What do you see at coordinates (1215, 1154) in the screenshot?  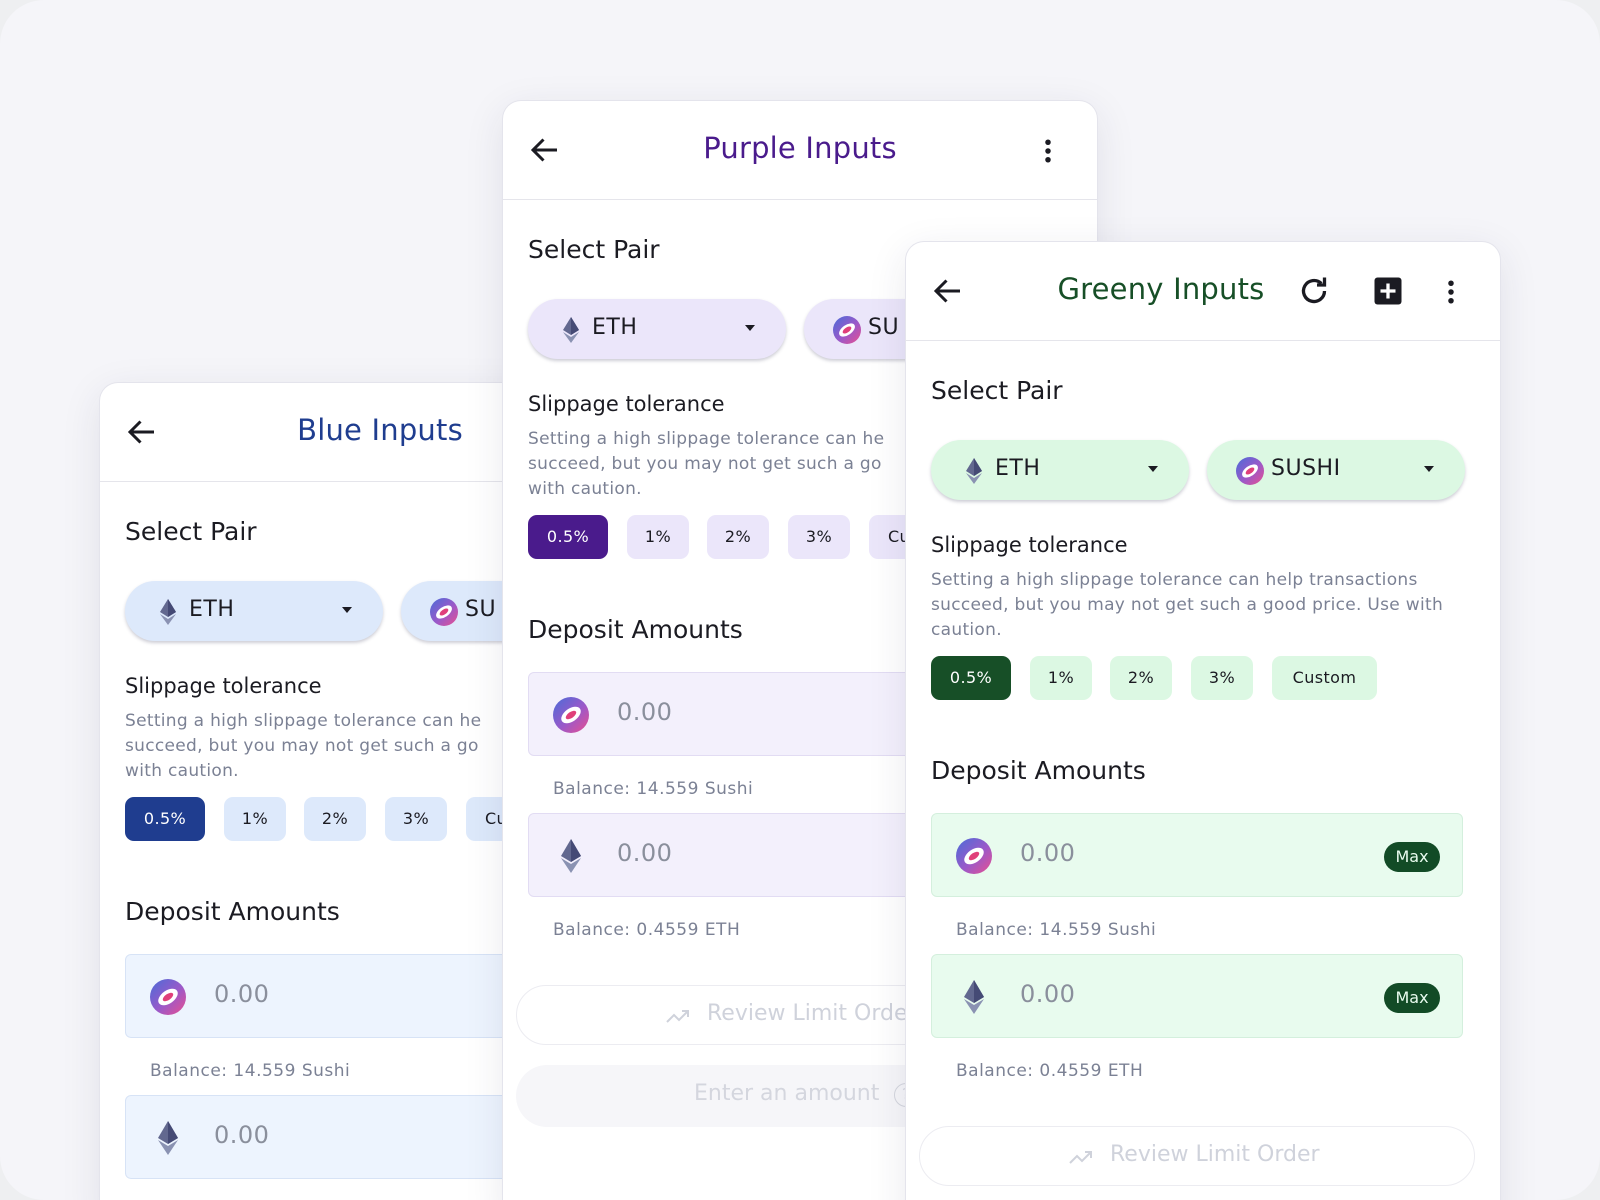 I see `review-limit-order-label: Review Limit Order` at bounding box center [1215, 1154].